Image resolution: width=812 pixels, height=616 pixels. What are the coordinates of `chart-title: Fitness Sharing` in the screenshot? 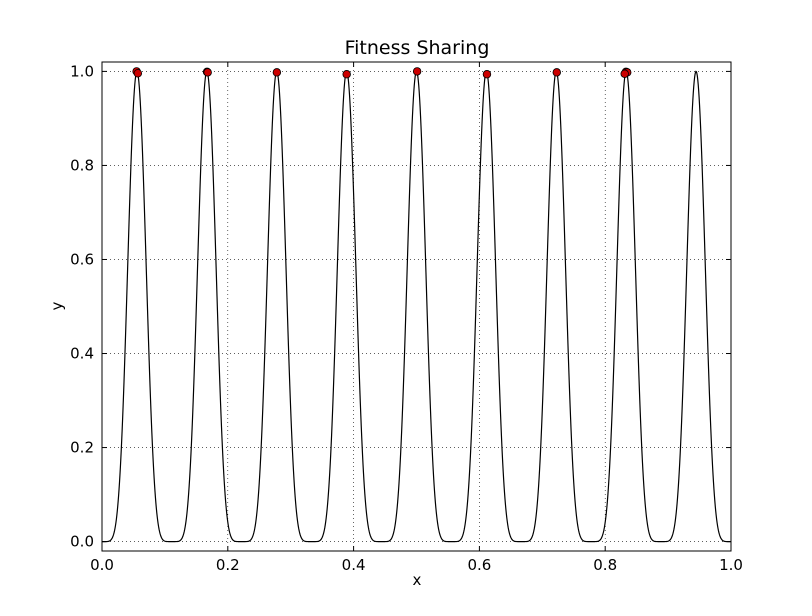 It's located at (417, 48).